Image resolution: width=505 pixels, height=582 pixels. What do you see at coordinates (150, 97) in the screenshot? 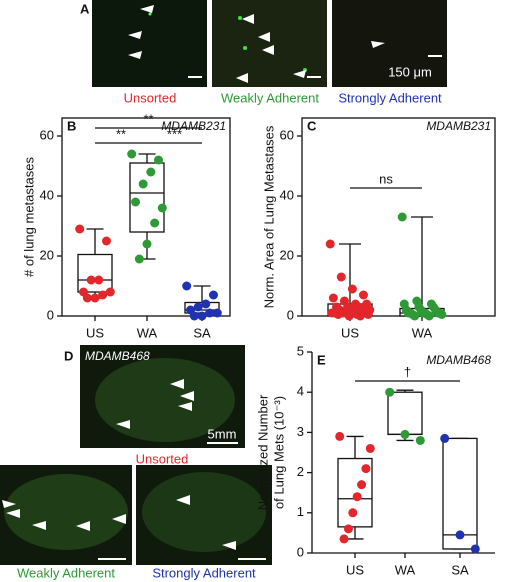
I see `image-label: Unsorted` at bounding box center [150, 97].